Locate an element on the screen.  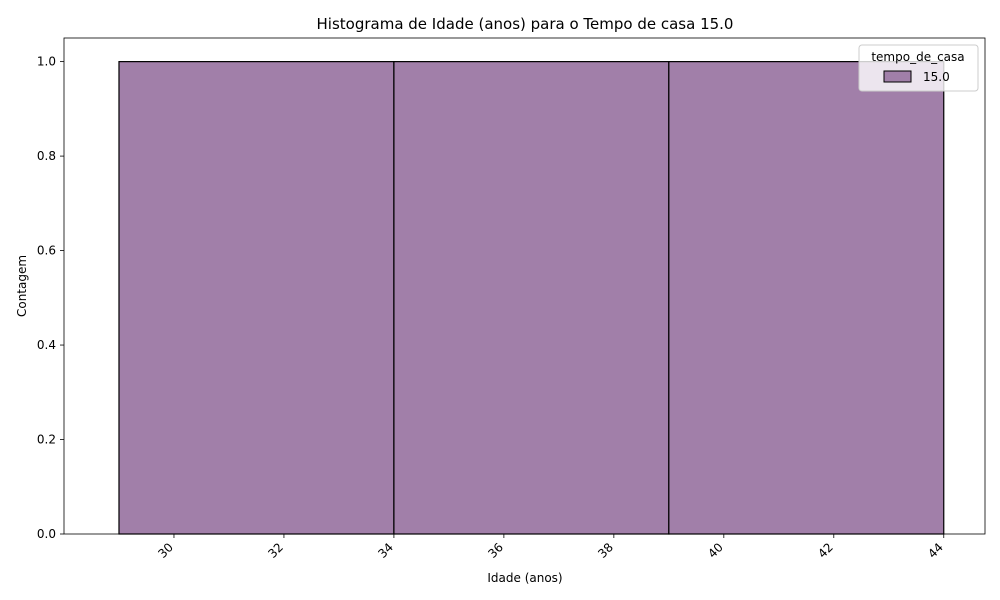
y-tick-label: 0.4 is located at coordinates (46, 345).